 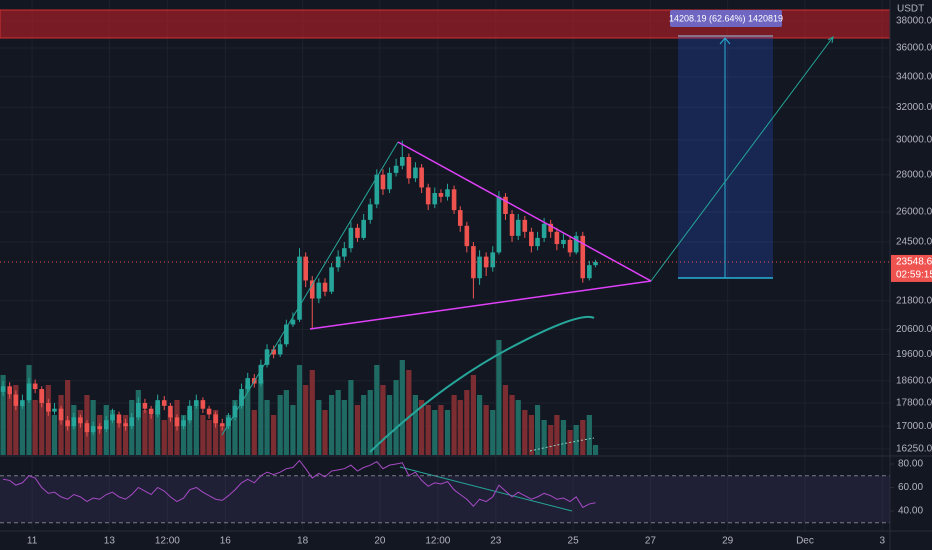 I want to click on x-tick-label: 12:00, so click(x=437, y=541).